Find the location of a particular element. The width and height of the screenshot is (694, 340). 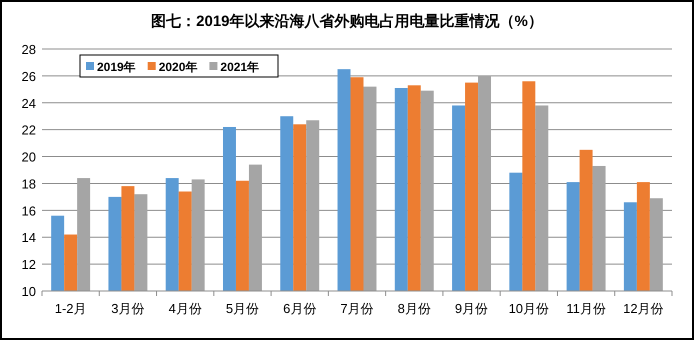

legend-label: 2019年 is located at coordinates (116, 67).